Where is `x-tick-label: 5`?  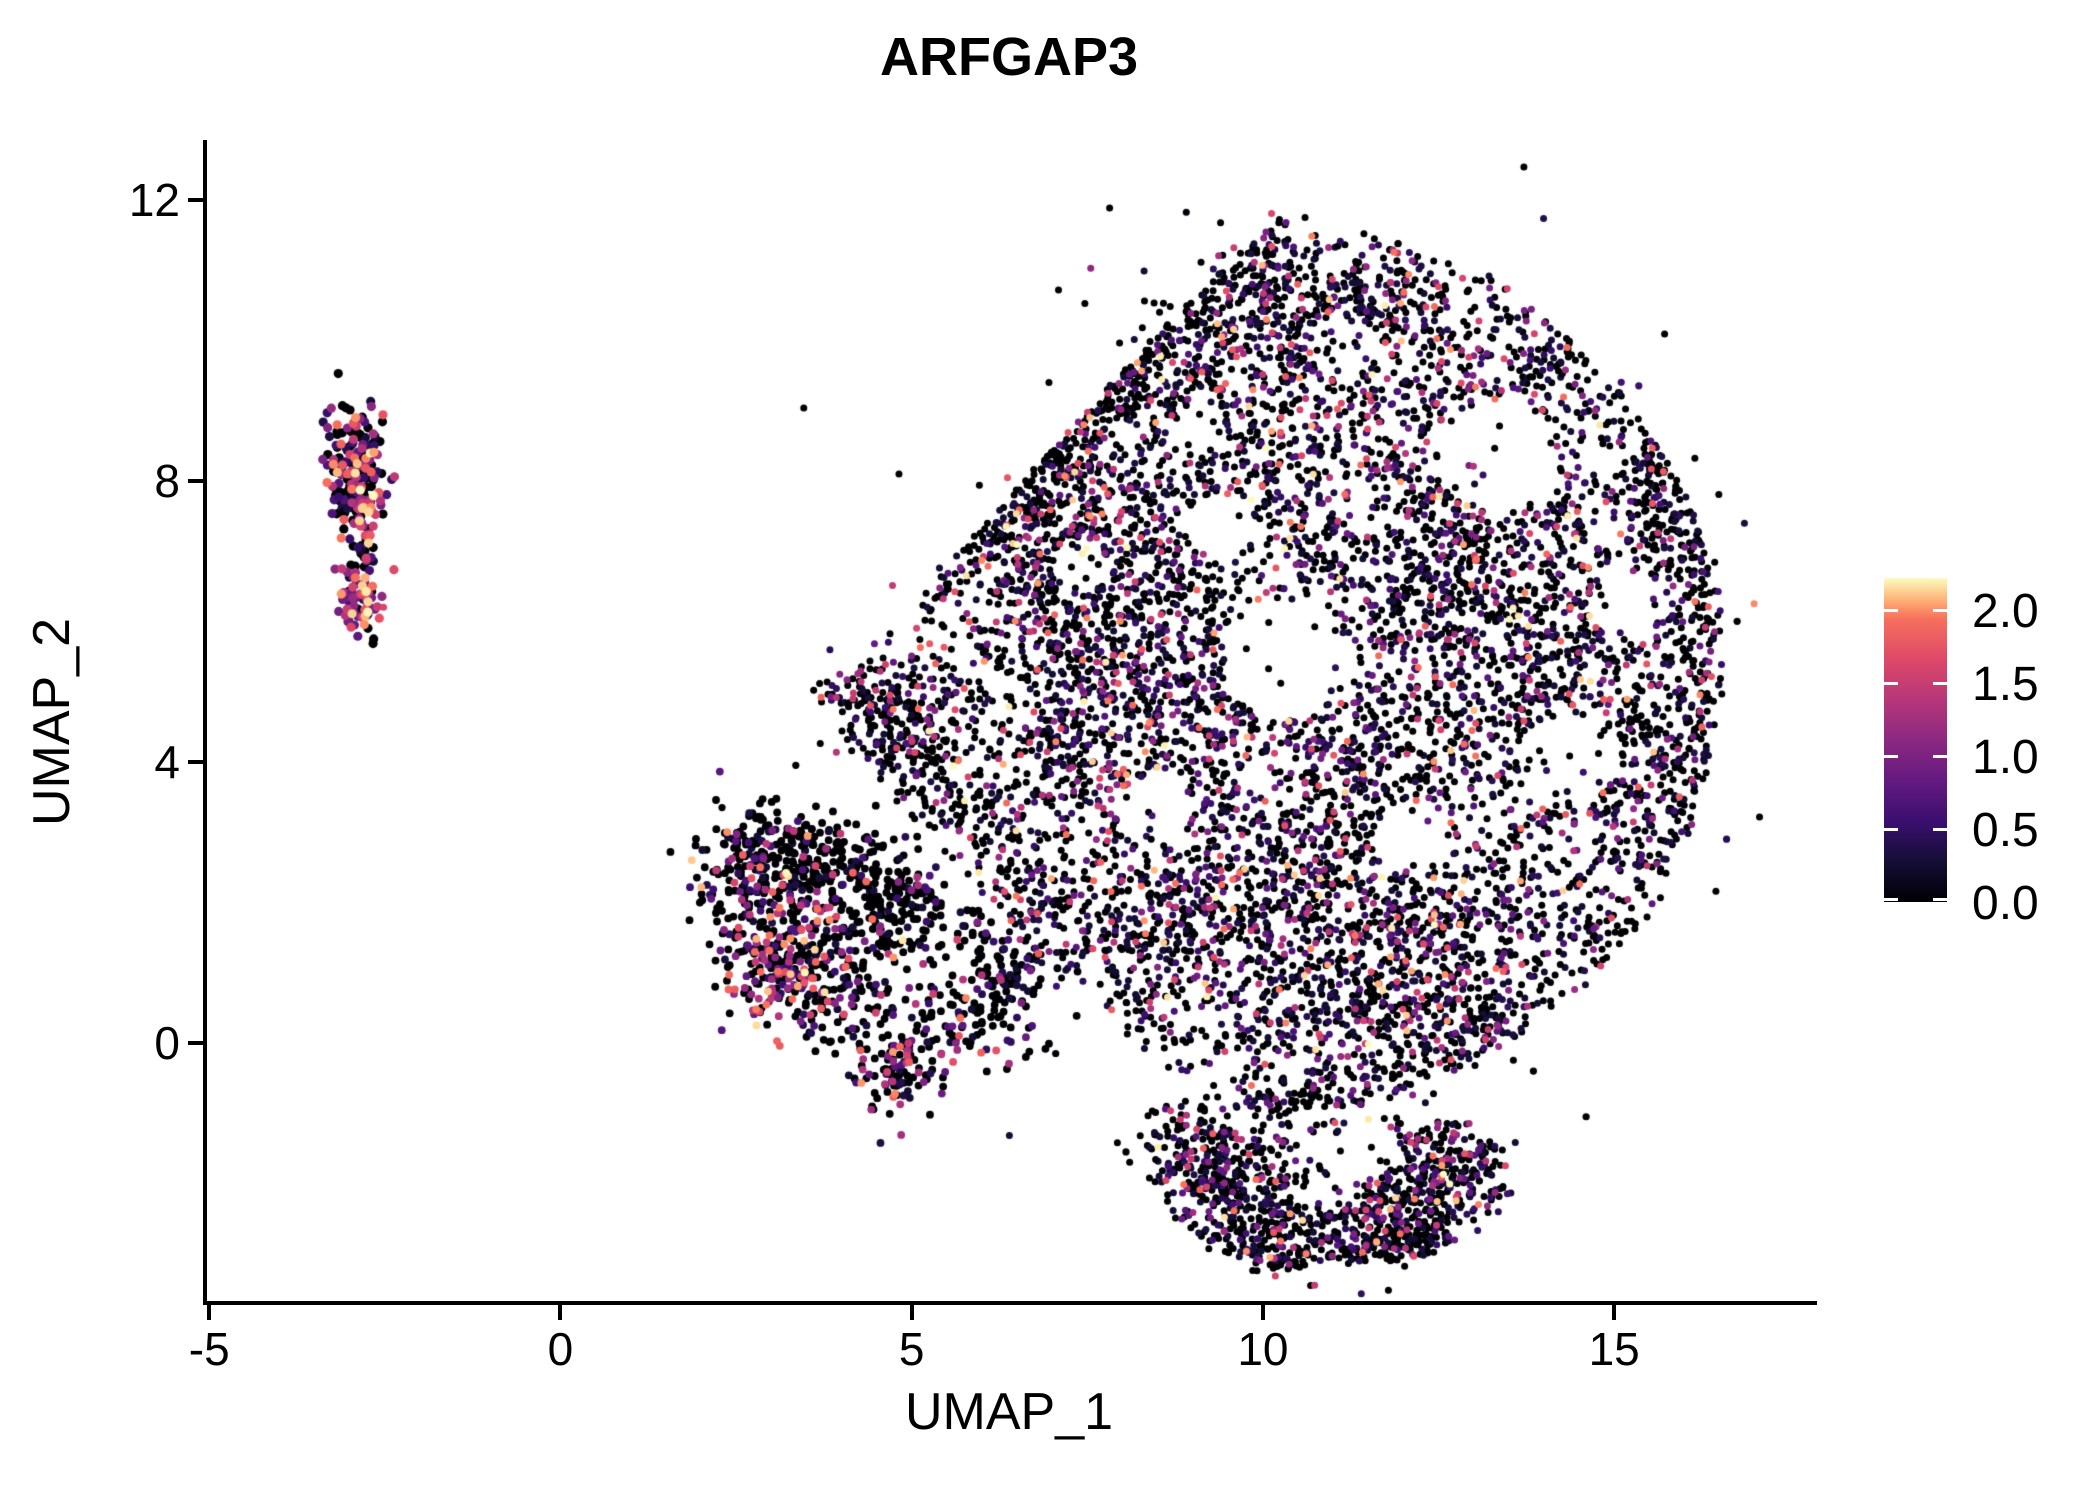 x-tick-label: 5 is located at coordinates (911, 1349).